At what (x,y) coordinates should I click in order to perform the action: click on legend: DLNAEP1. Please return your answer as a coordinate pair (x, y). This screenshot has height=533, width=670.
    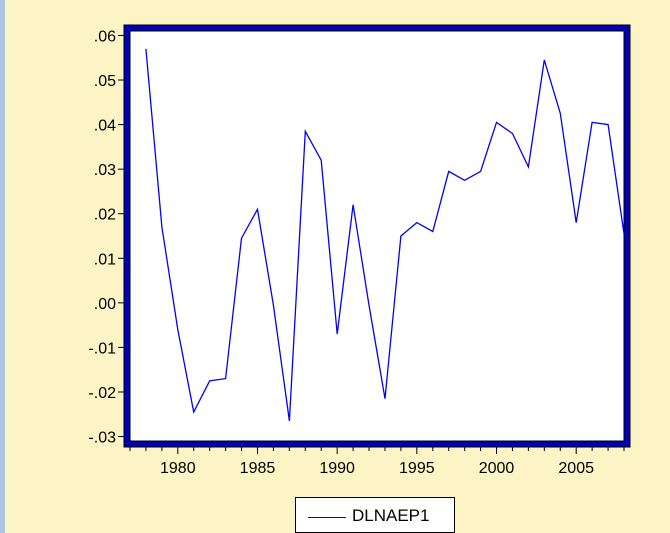
    Looking at the image, I should click on (375, 515).